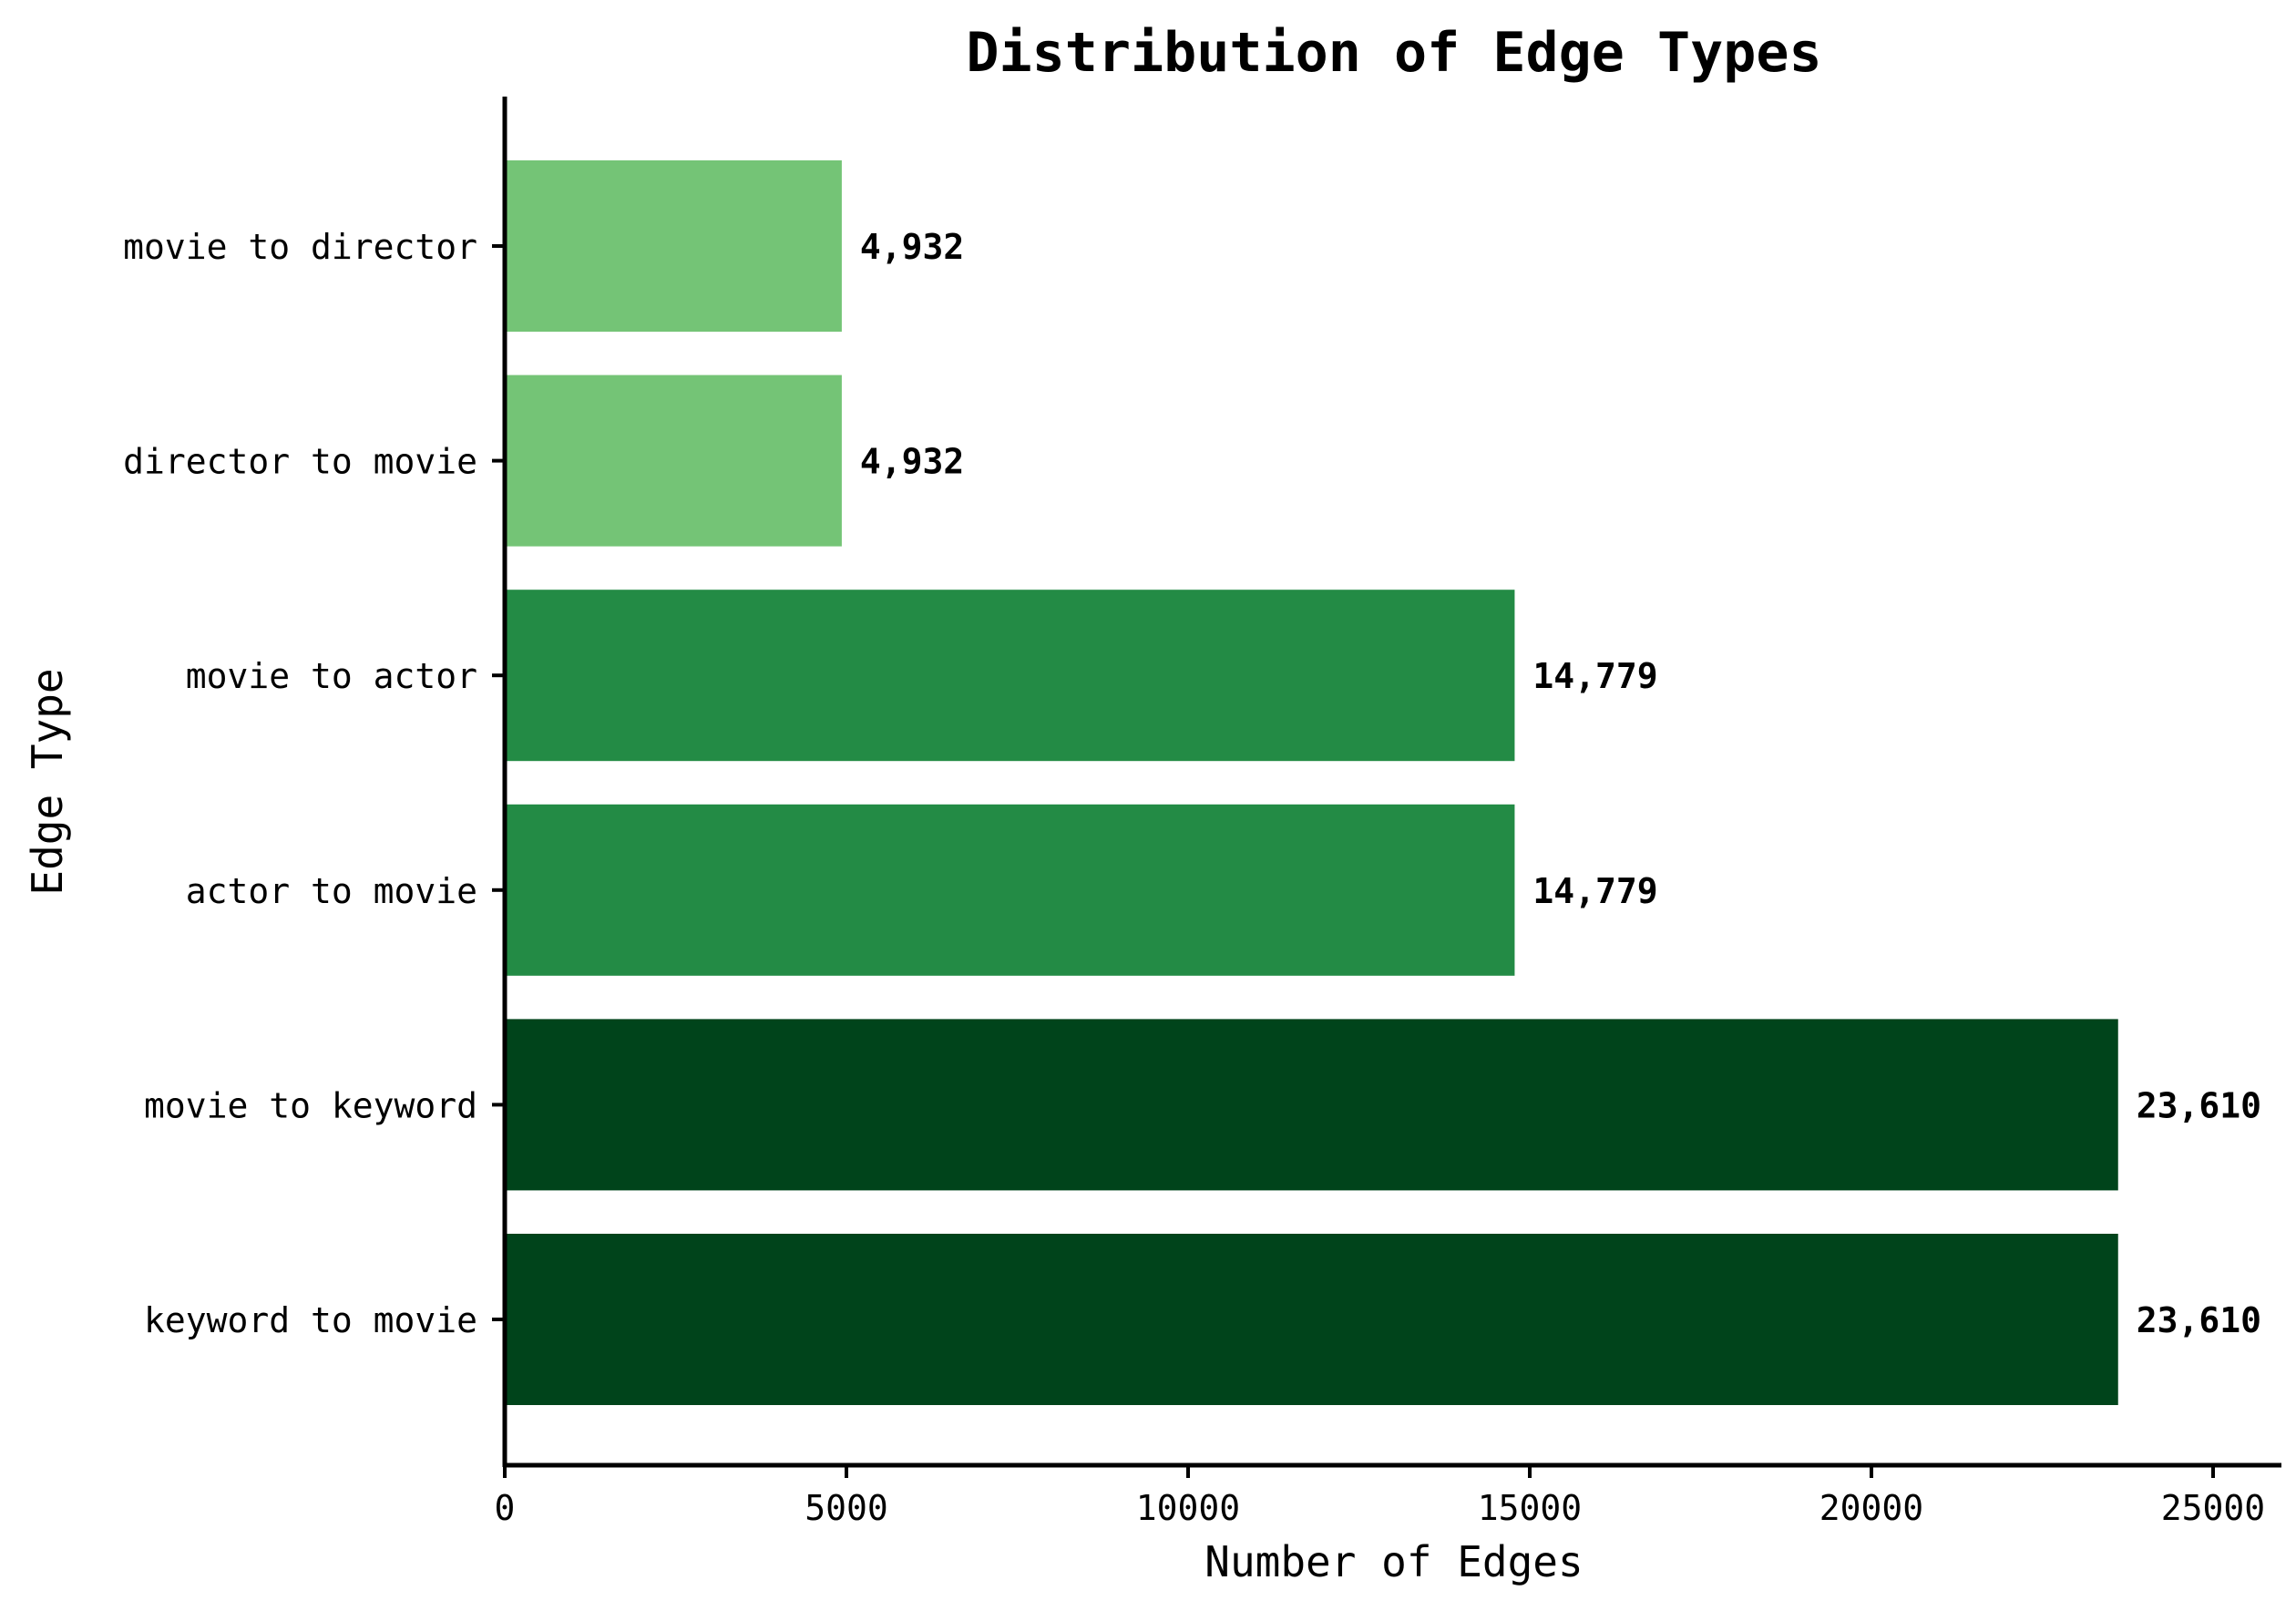 This screenshot has width=2296, height=1611. Describe the element at coordinates (1393, 53) in the screenshot. I see `chart-title: Distribution of Edge Types` at that location.